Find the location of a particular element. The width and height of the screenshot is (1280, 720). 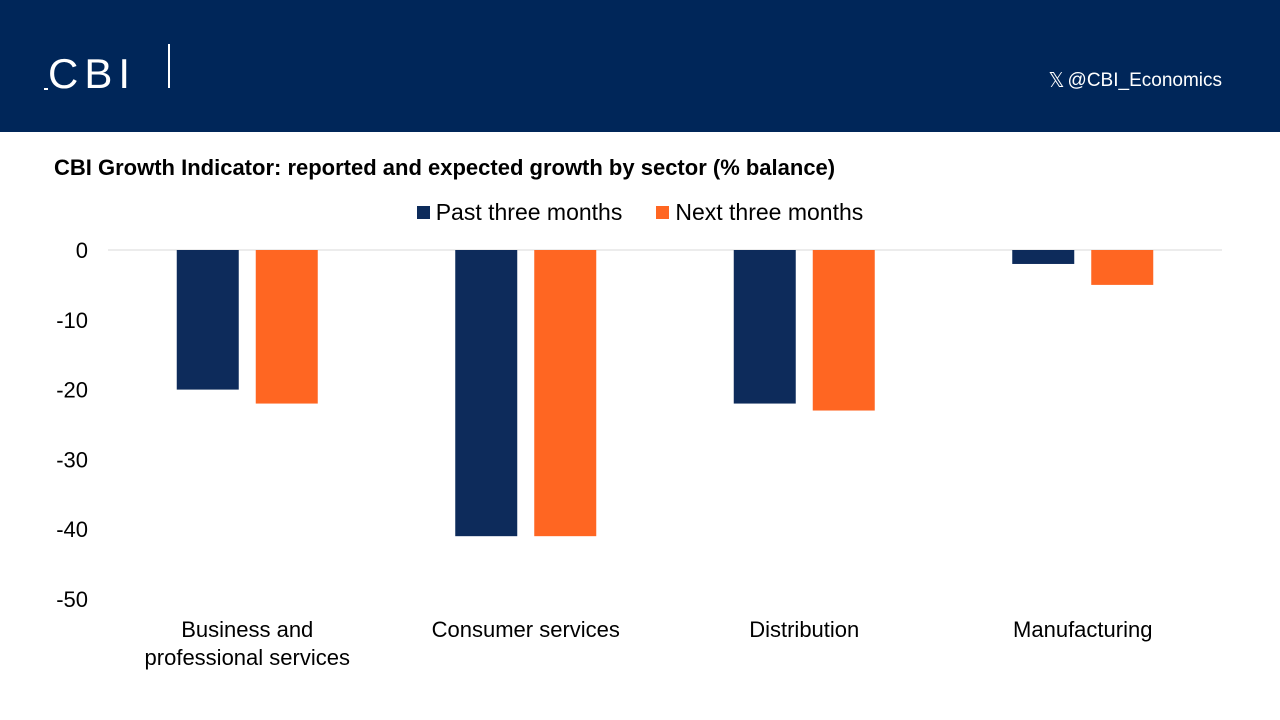

legend-label-past: Past three months is located at coordinates (529, 212).